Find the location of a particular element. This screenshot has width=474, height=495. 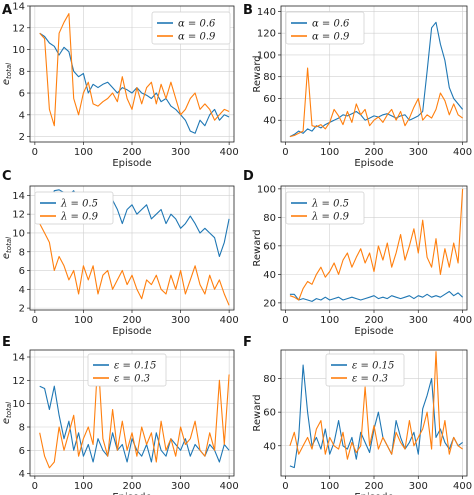

panel-letter-a: A is located at coordinates (7, 10).